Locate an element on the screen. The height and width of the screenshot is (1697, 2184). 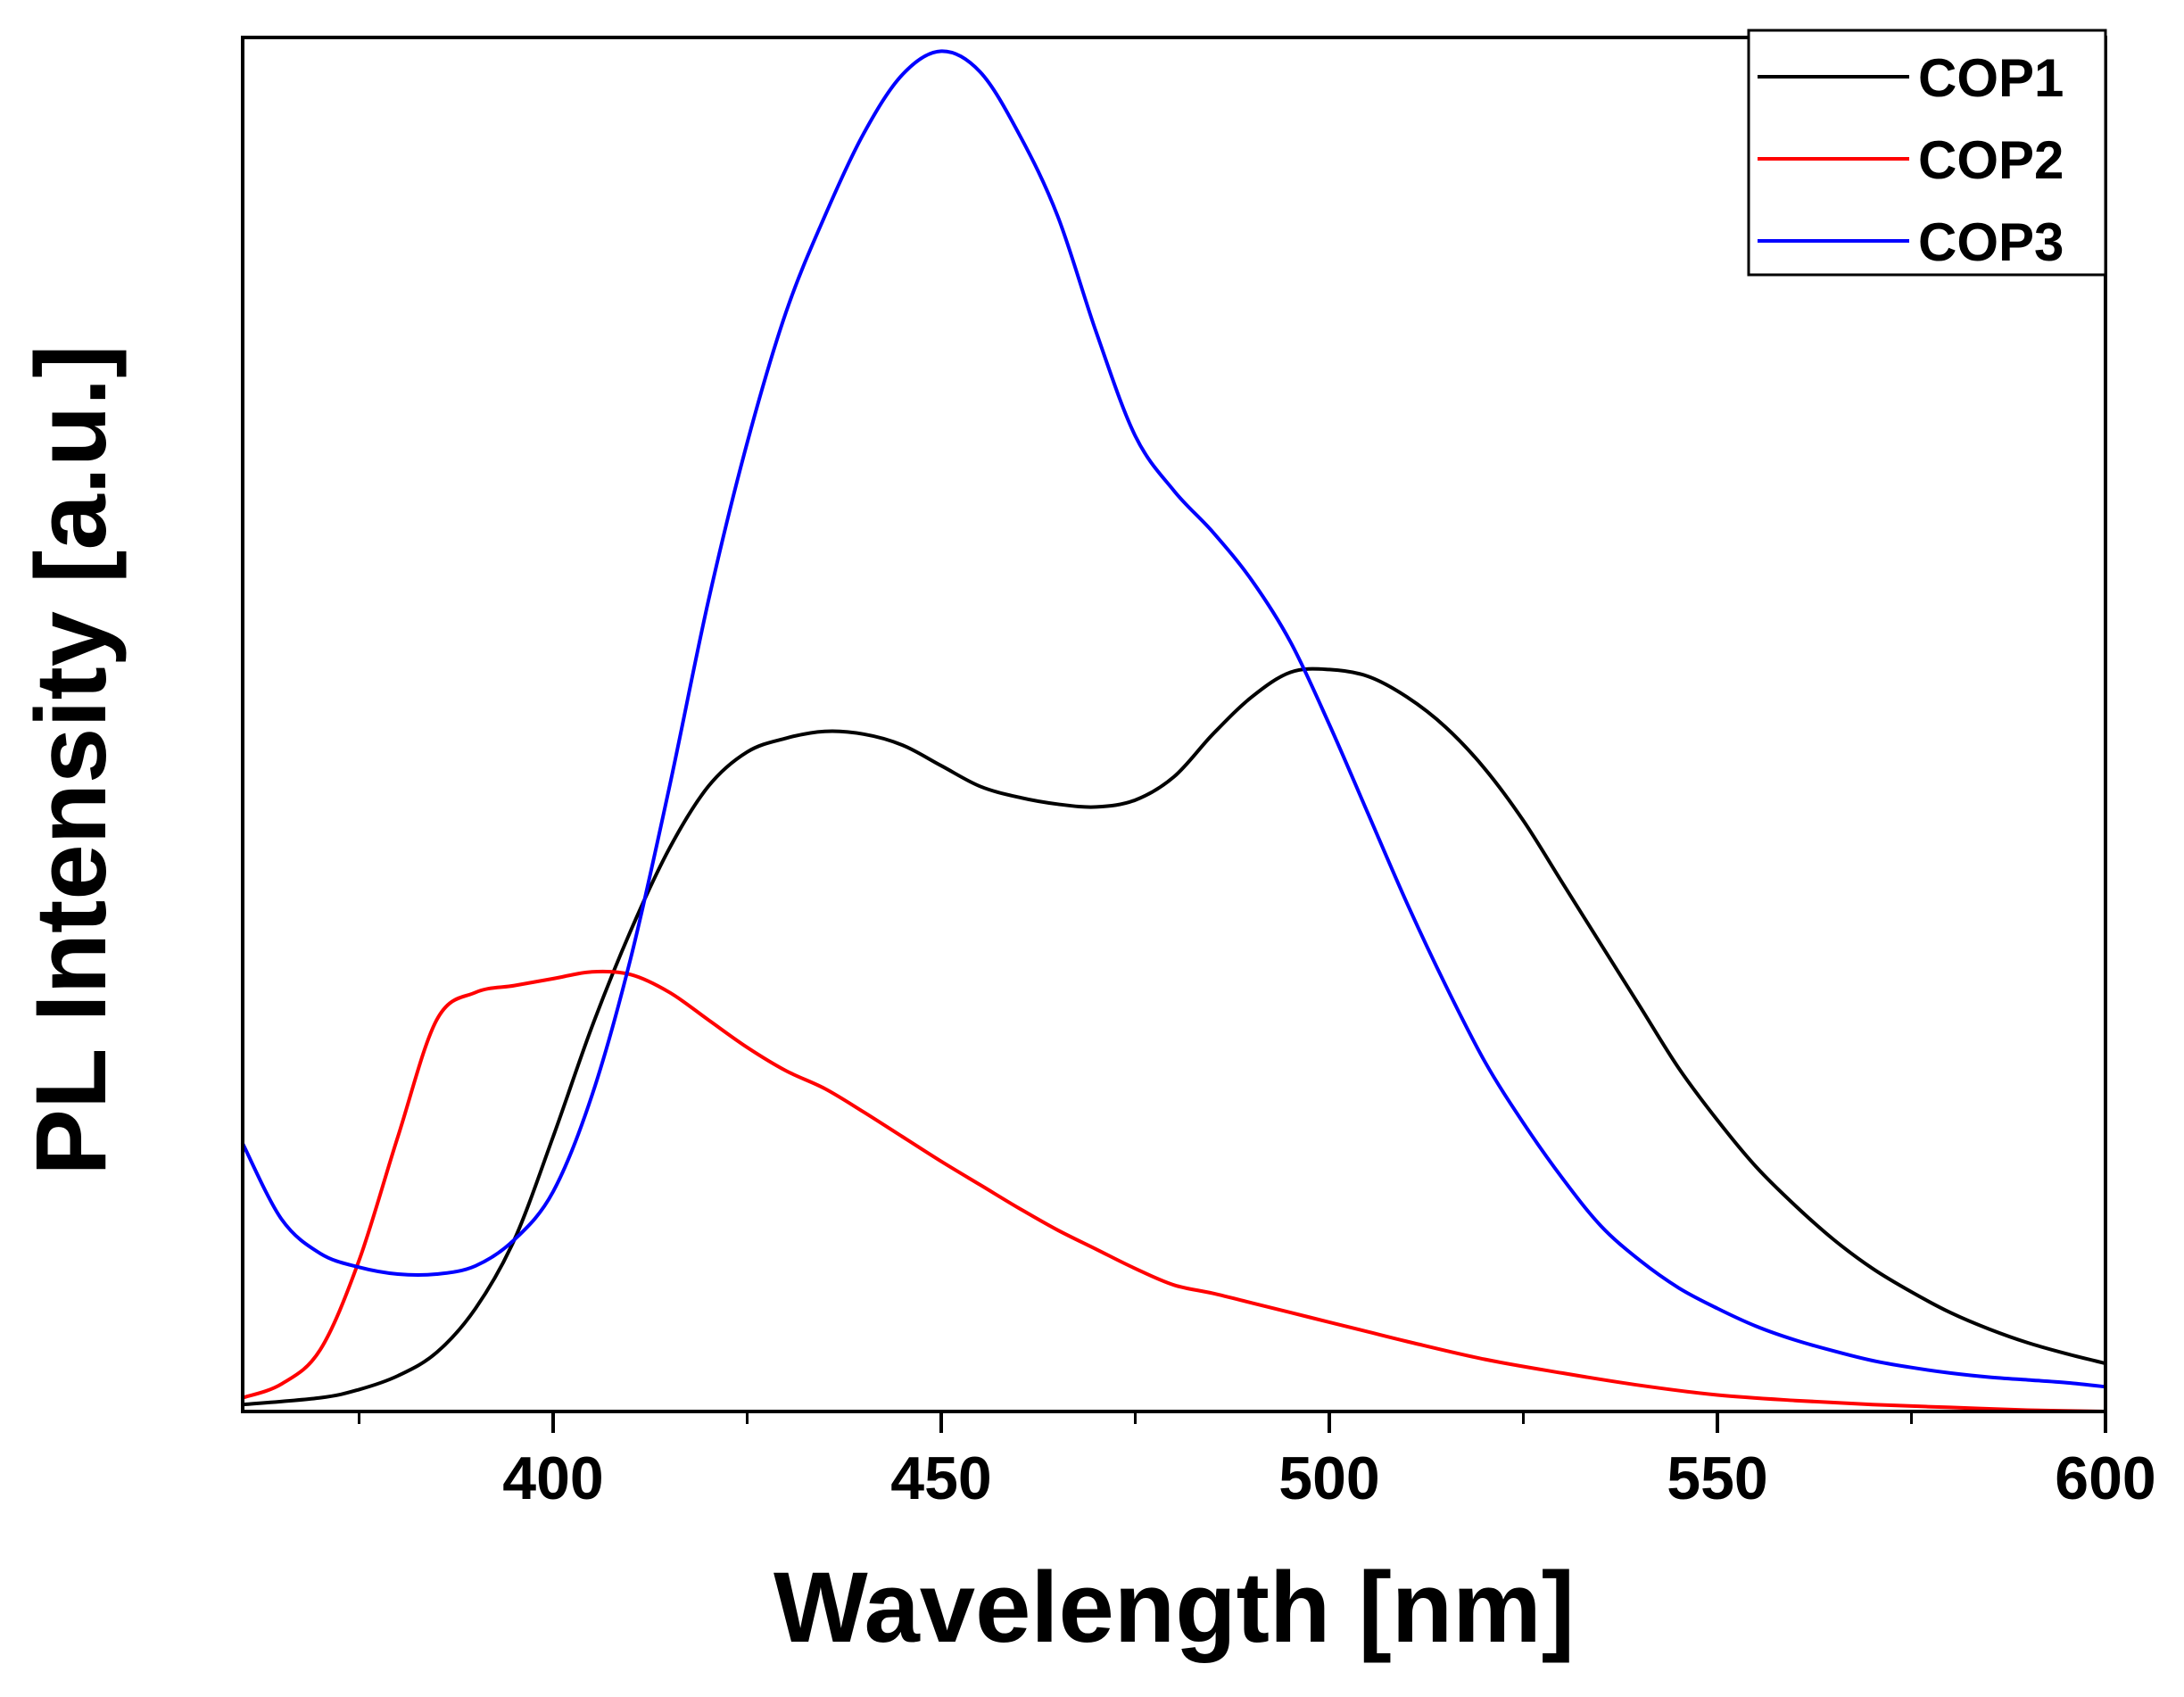
x-axis-ticks: 400 450 500 550 600 is located at coordinates (1257, 1462).